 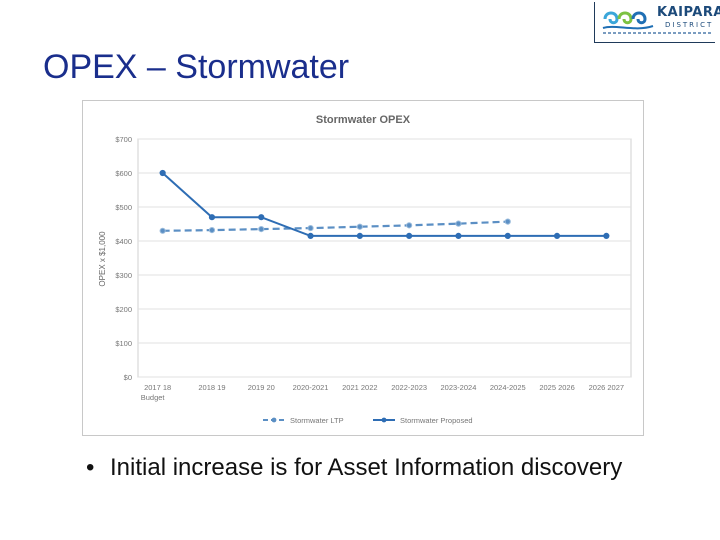 What do you see at coordinates (556, 387) in the screenshot?
I see `x-tick-label: 2025 2026` at bounding box center [556, 387].